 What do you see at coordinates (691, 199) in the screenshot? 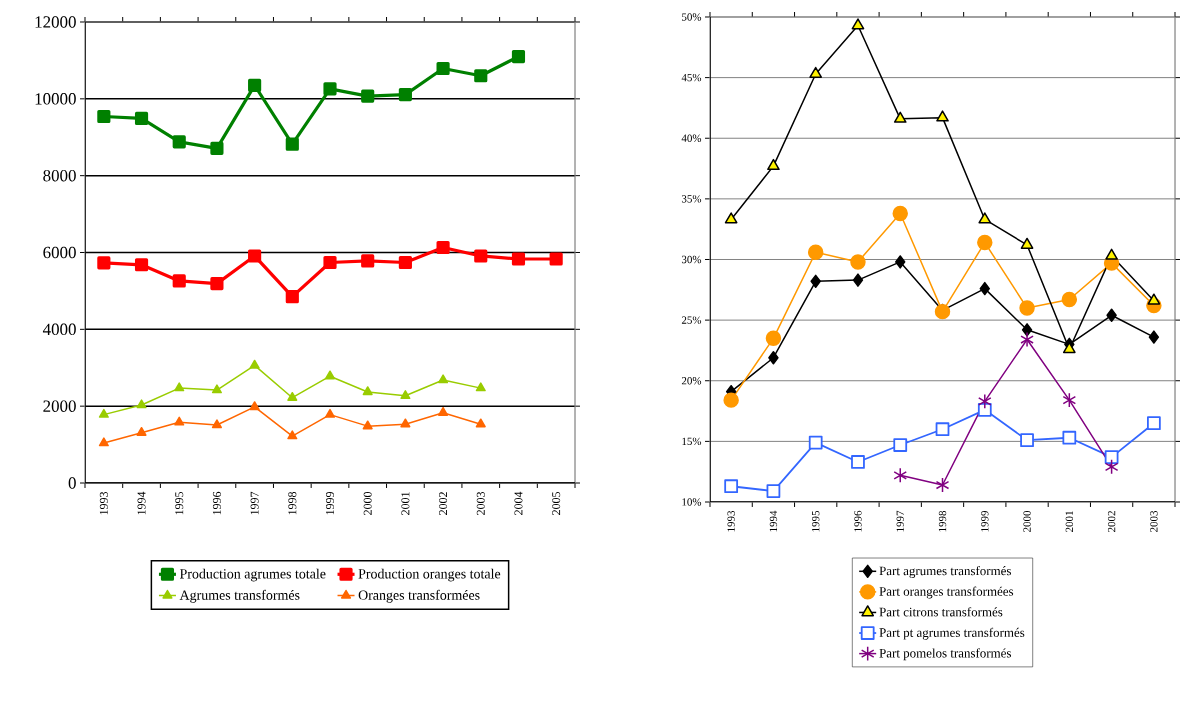
I see `y-tick-label: 35%` at bounding box center [691, 199].